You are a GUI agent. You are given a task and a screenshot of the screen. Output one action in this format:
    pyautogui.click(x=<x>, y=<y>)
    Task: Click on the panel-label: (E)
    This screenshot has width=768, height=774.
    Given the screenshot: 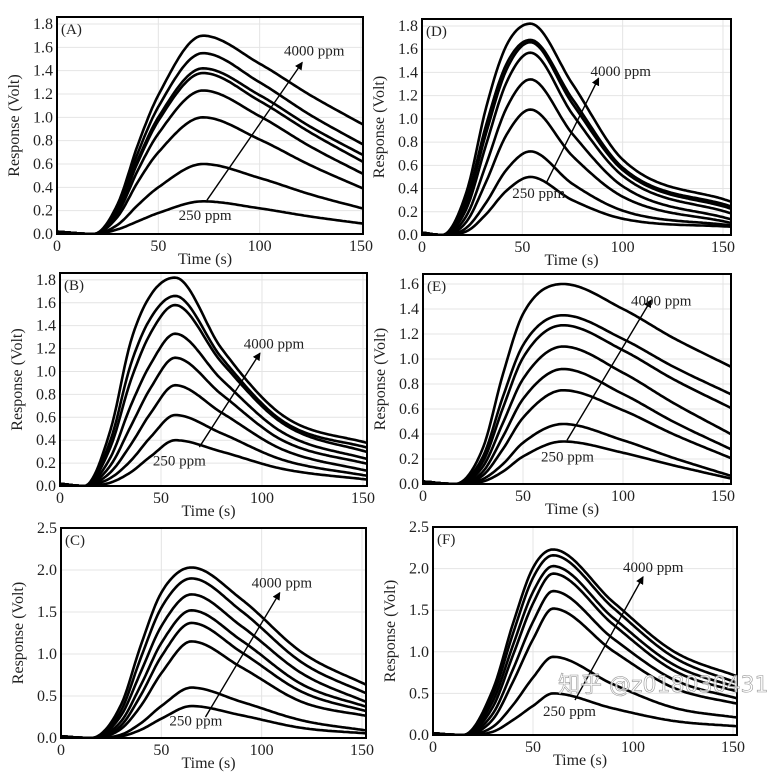 What is the action you would take?
    pyautogui.click(x=436, y=287)
    